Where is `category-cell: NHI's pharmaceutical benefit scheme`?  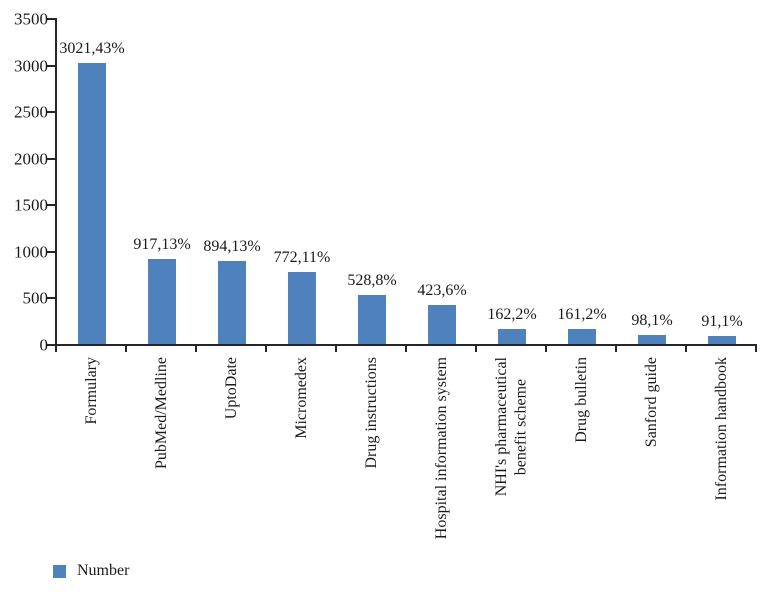 category-cell: NHI's pharmaceutical benefit scheme is located at coordinates (512, 455).